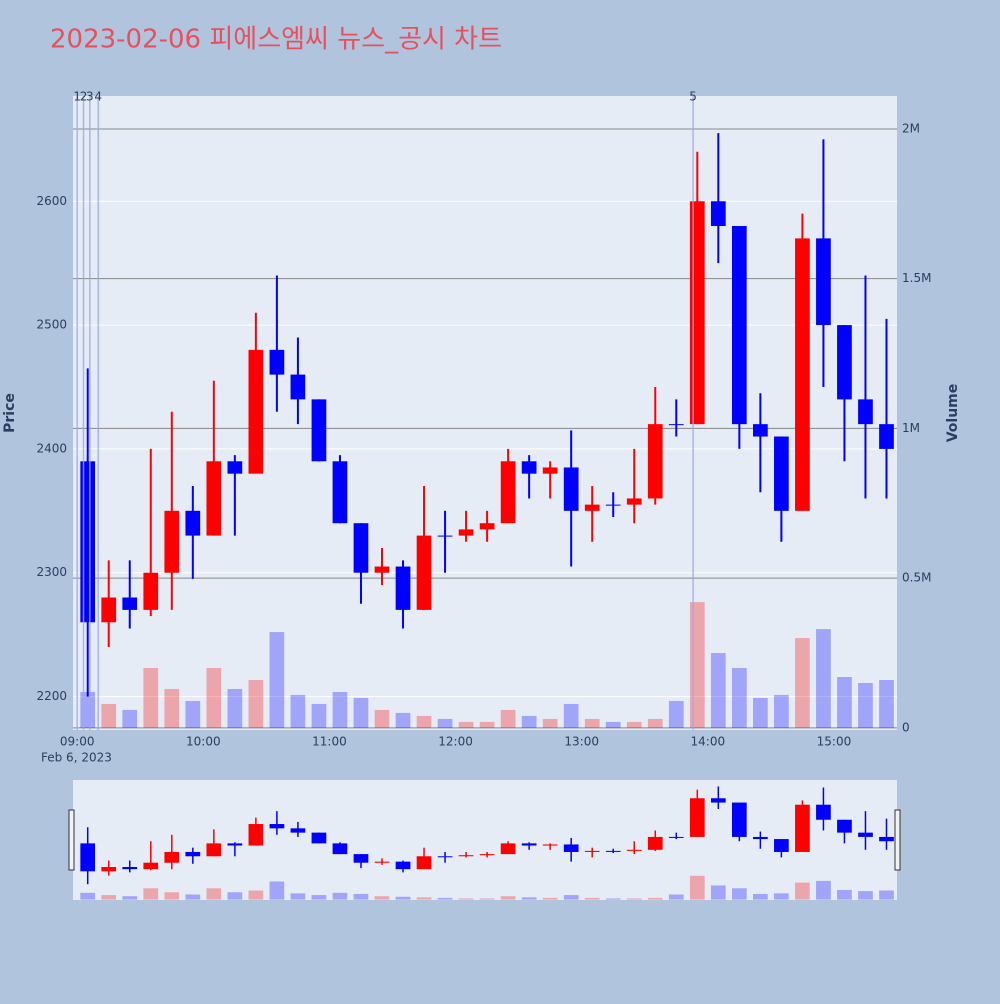 The height and width of the screenshot is (1004, 1000). I want to click on y-tick-label: 2400, so click(51, 448).